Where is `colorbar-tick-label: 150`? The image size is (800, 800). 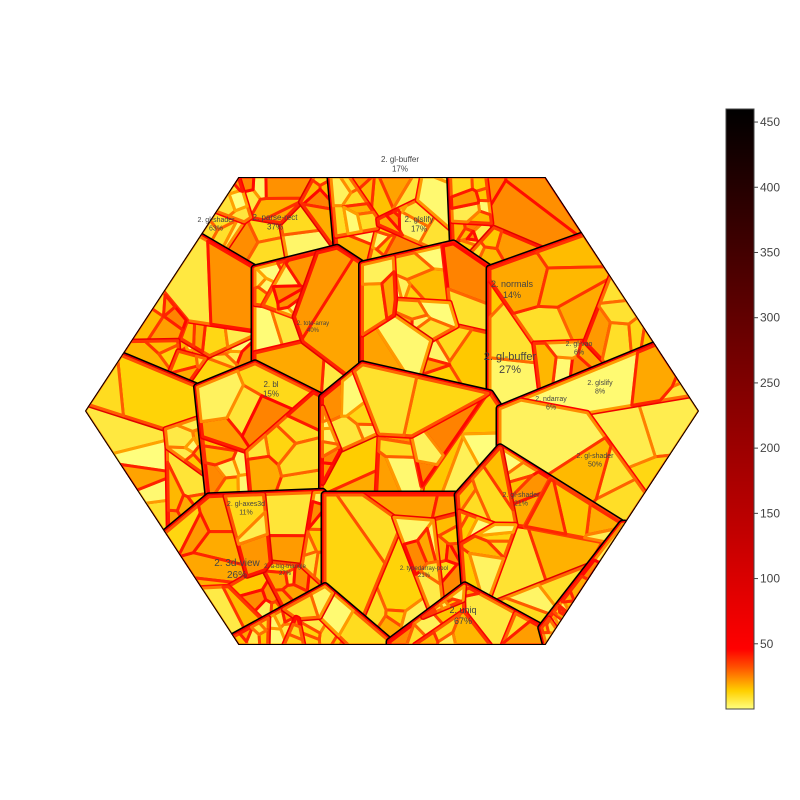 colorbar-tick-label: 150 is located at coordinates (770, 513).